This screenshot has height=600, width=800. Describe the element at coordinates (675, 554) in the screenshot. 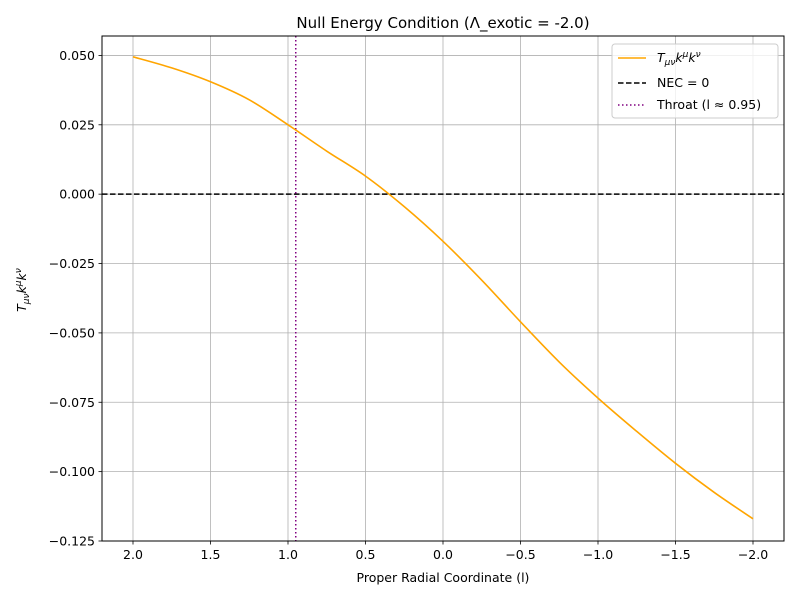

I see `x-tick-label: −1.5` at that location.